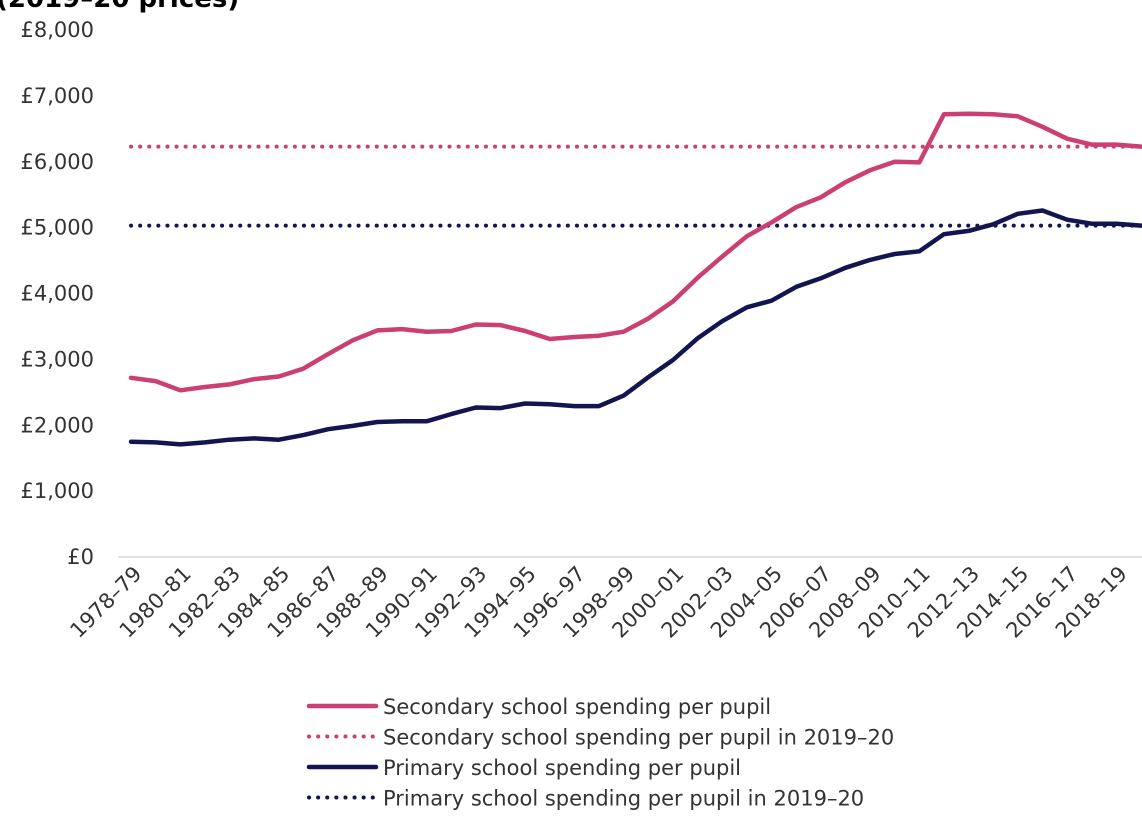  Describe the element at coordinates (57, 359) in the screenshot. I see `y-tick-label: £3,000` at that location.